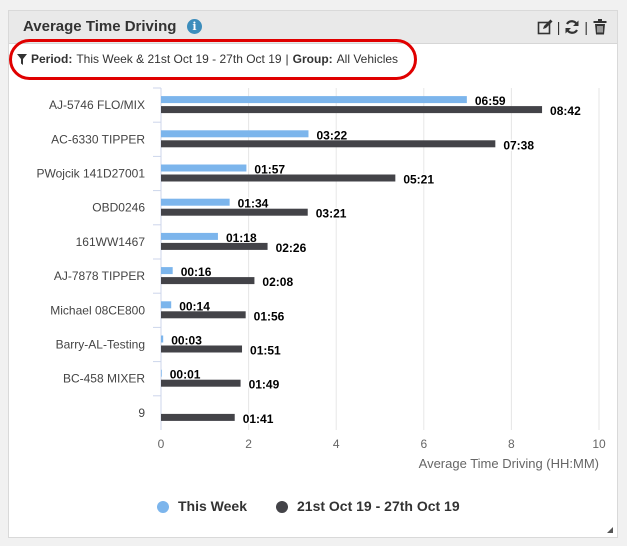 This screenshot has width=627, height=546. What do you see at coordinates (104, 379) in the screenshot?
I see `category-label: BC-458 MIXER` at bounding box center [104, 379].